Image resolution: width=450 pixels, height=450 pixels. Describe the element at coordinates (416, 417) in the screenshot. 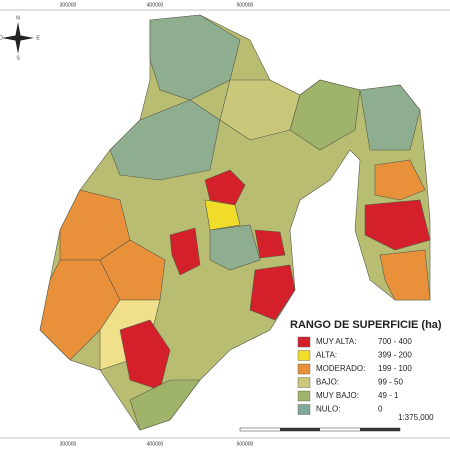

I see `scale-text: 1:375,000` at that location.